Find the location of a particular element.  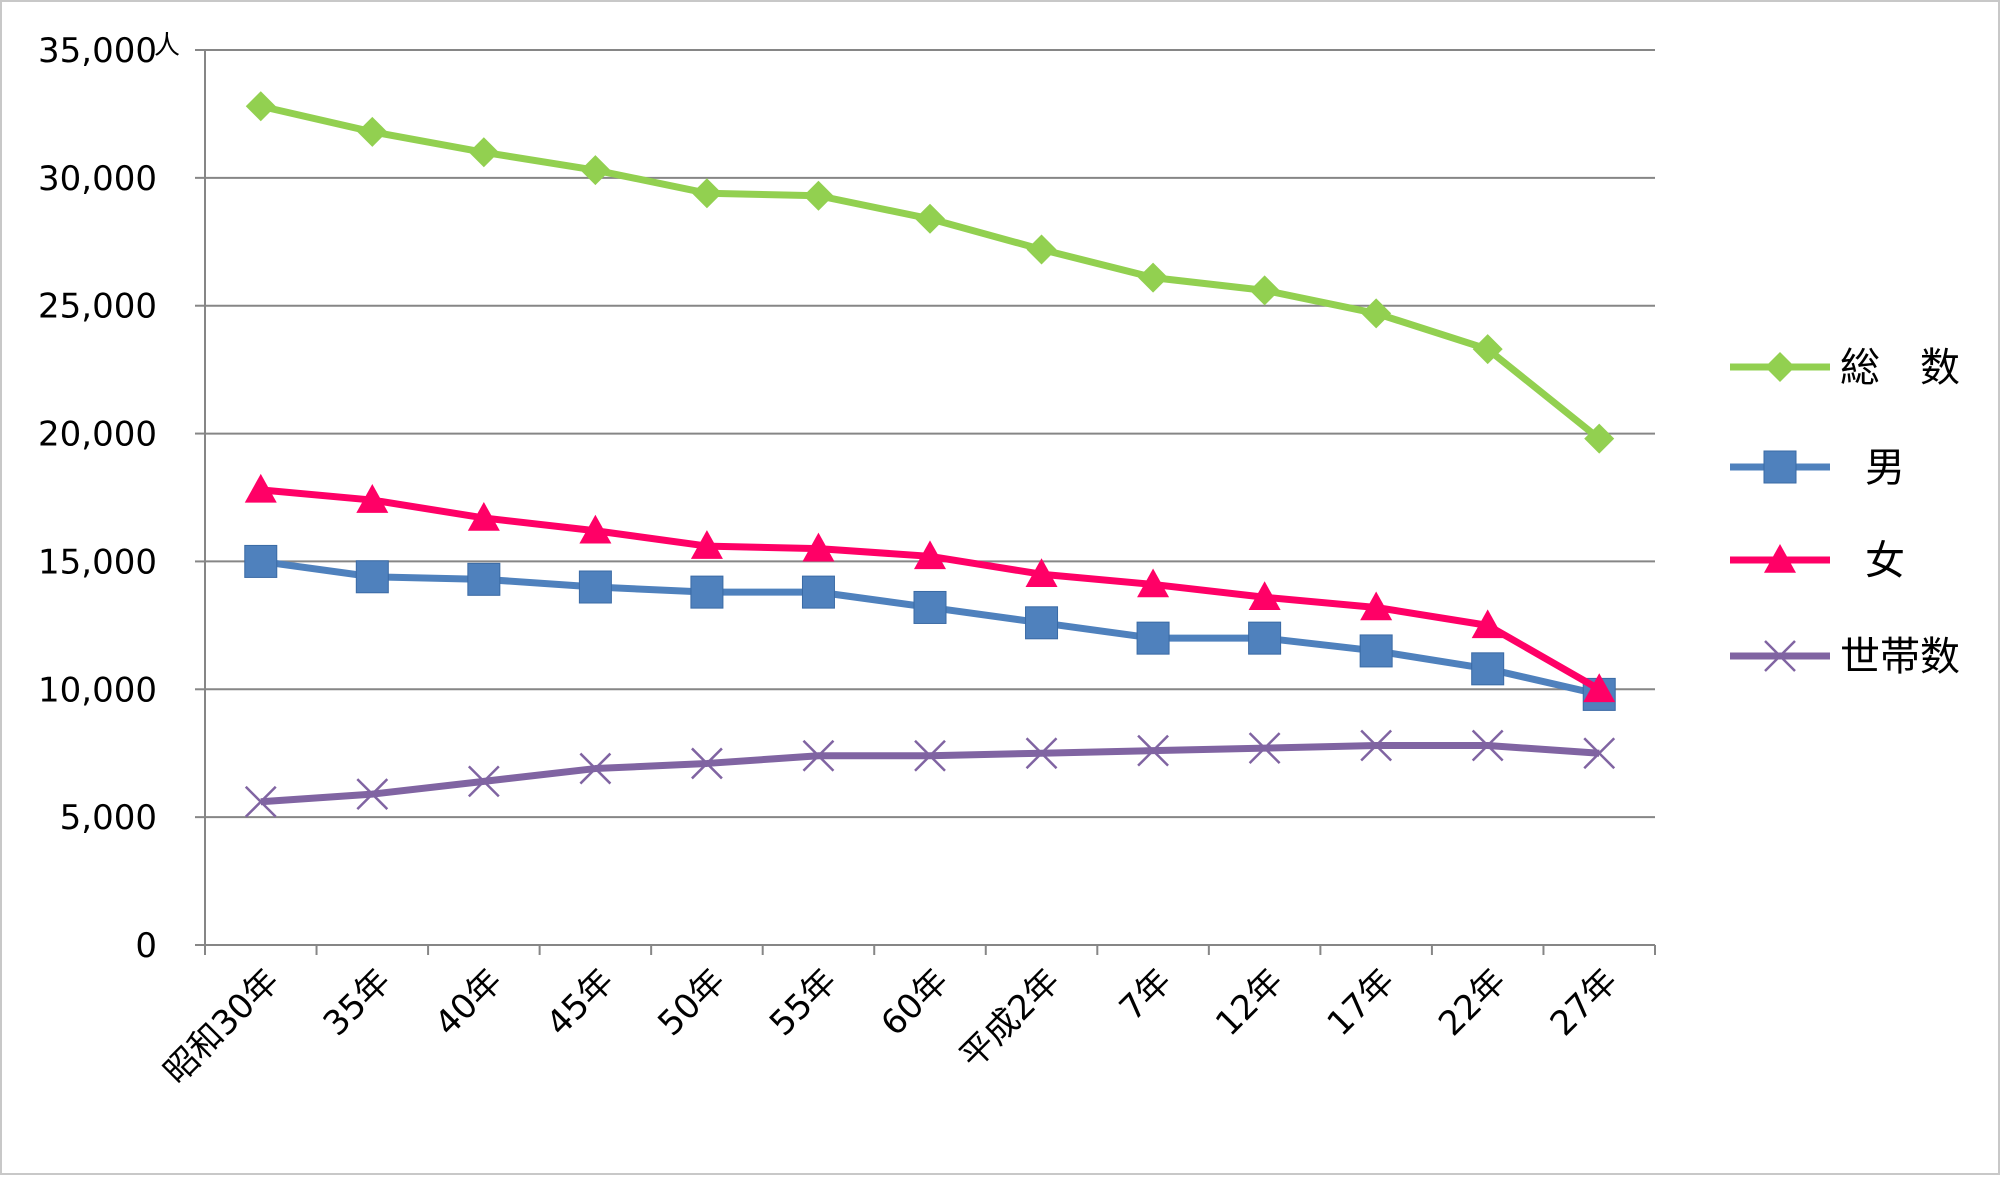

x-tick-label: 昭和30年 is located at coordinates (221, 1026).